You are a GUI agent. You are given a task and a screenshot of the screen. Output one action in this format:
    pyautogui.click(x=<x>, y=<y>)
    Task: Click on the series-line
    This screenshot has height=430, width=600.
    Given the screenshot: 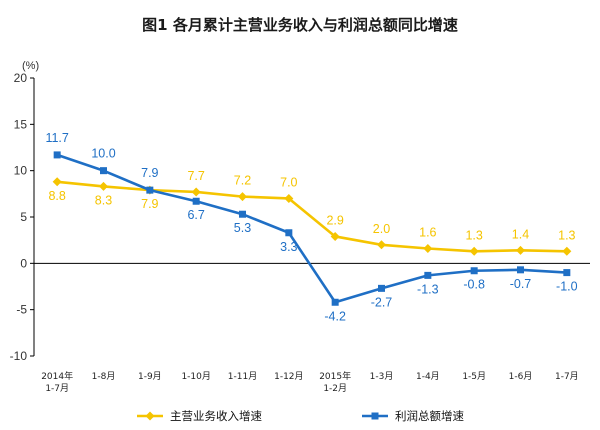 What is the action you would take?
    pyautogui.click(x=312, y=216)
    